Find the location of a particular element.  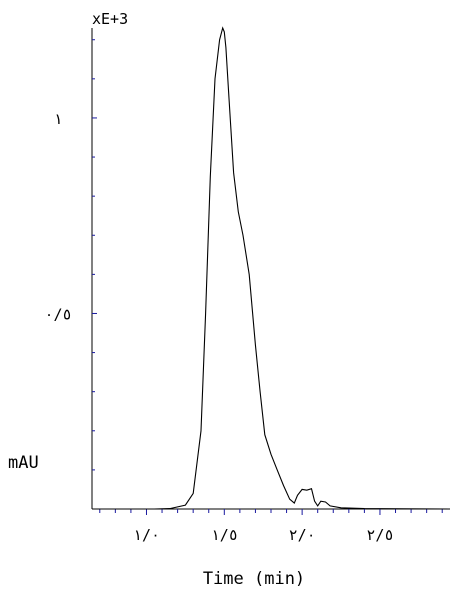

y-axis-ticks: ٠/٥ ١ is located at coordinates (70, 255).